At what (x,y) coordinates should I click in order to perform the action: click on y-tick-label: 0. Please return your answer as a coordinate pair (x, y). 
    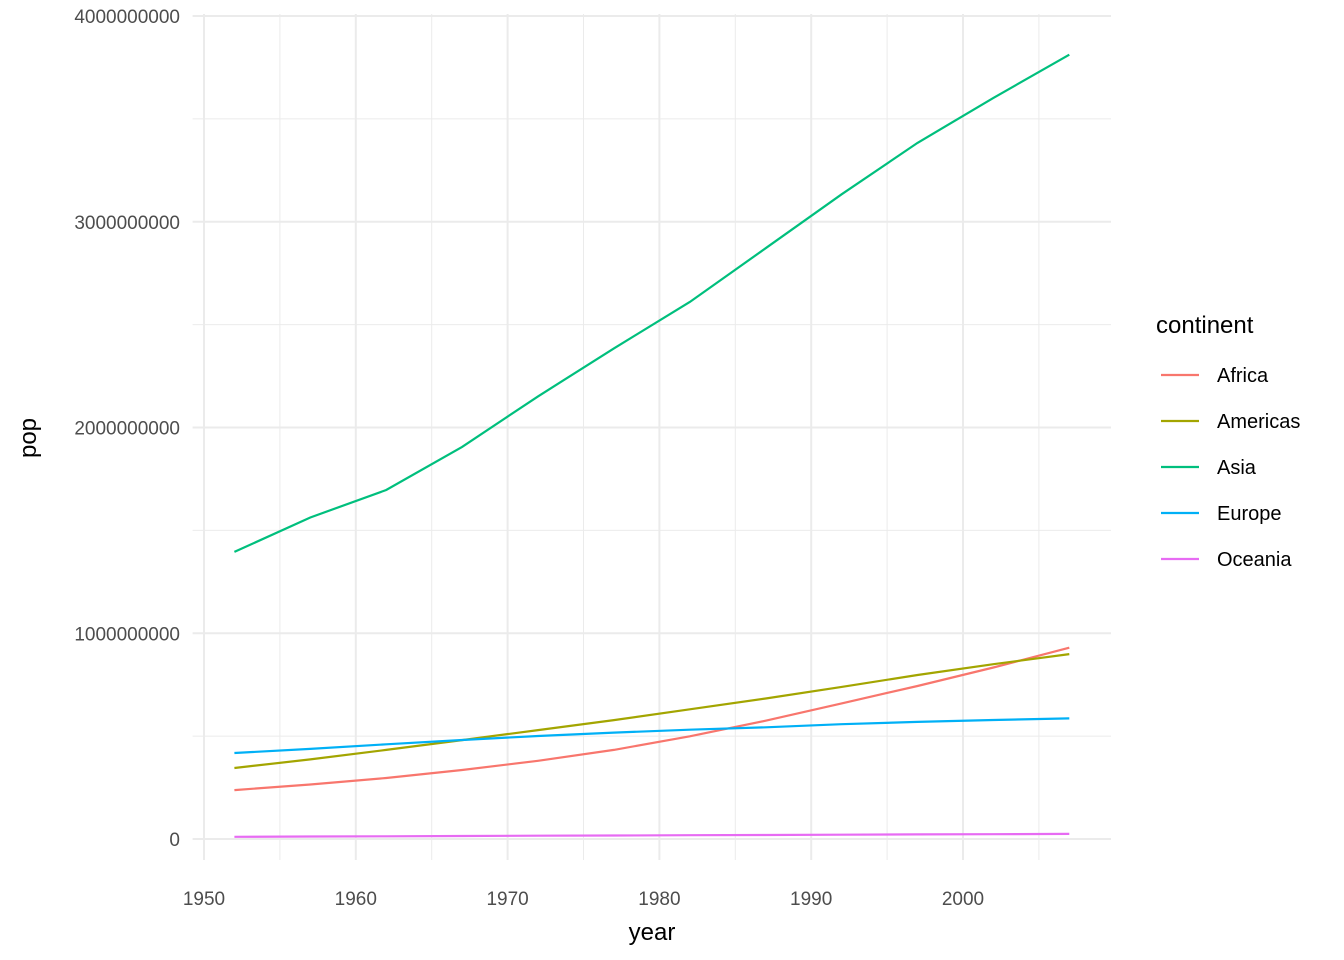
    Looking at the image, I should click on (174, 840).